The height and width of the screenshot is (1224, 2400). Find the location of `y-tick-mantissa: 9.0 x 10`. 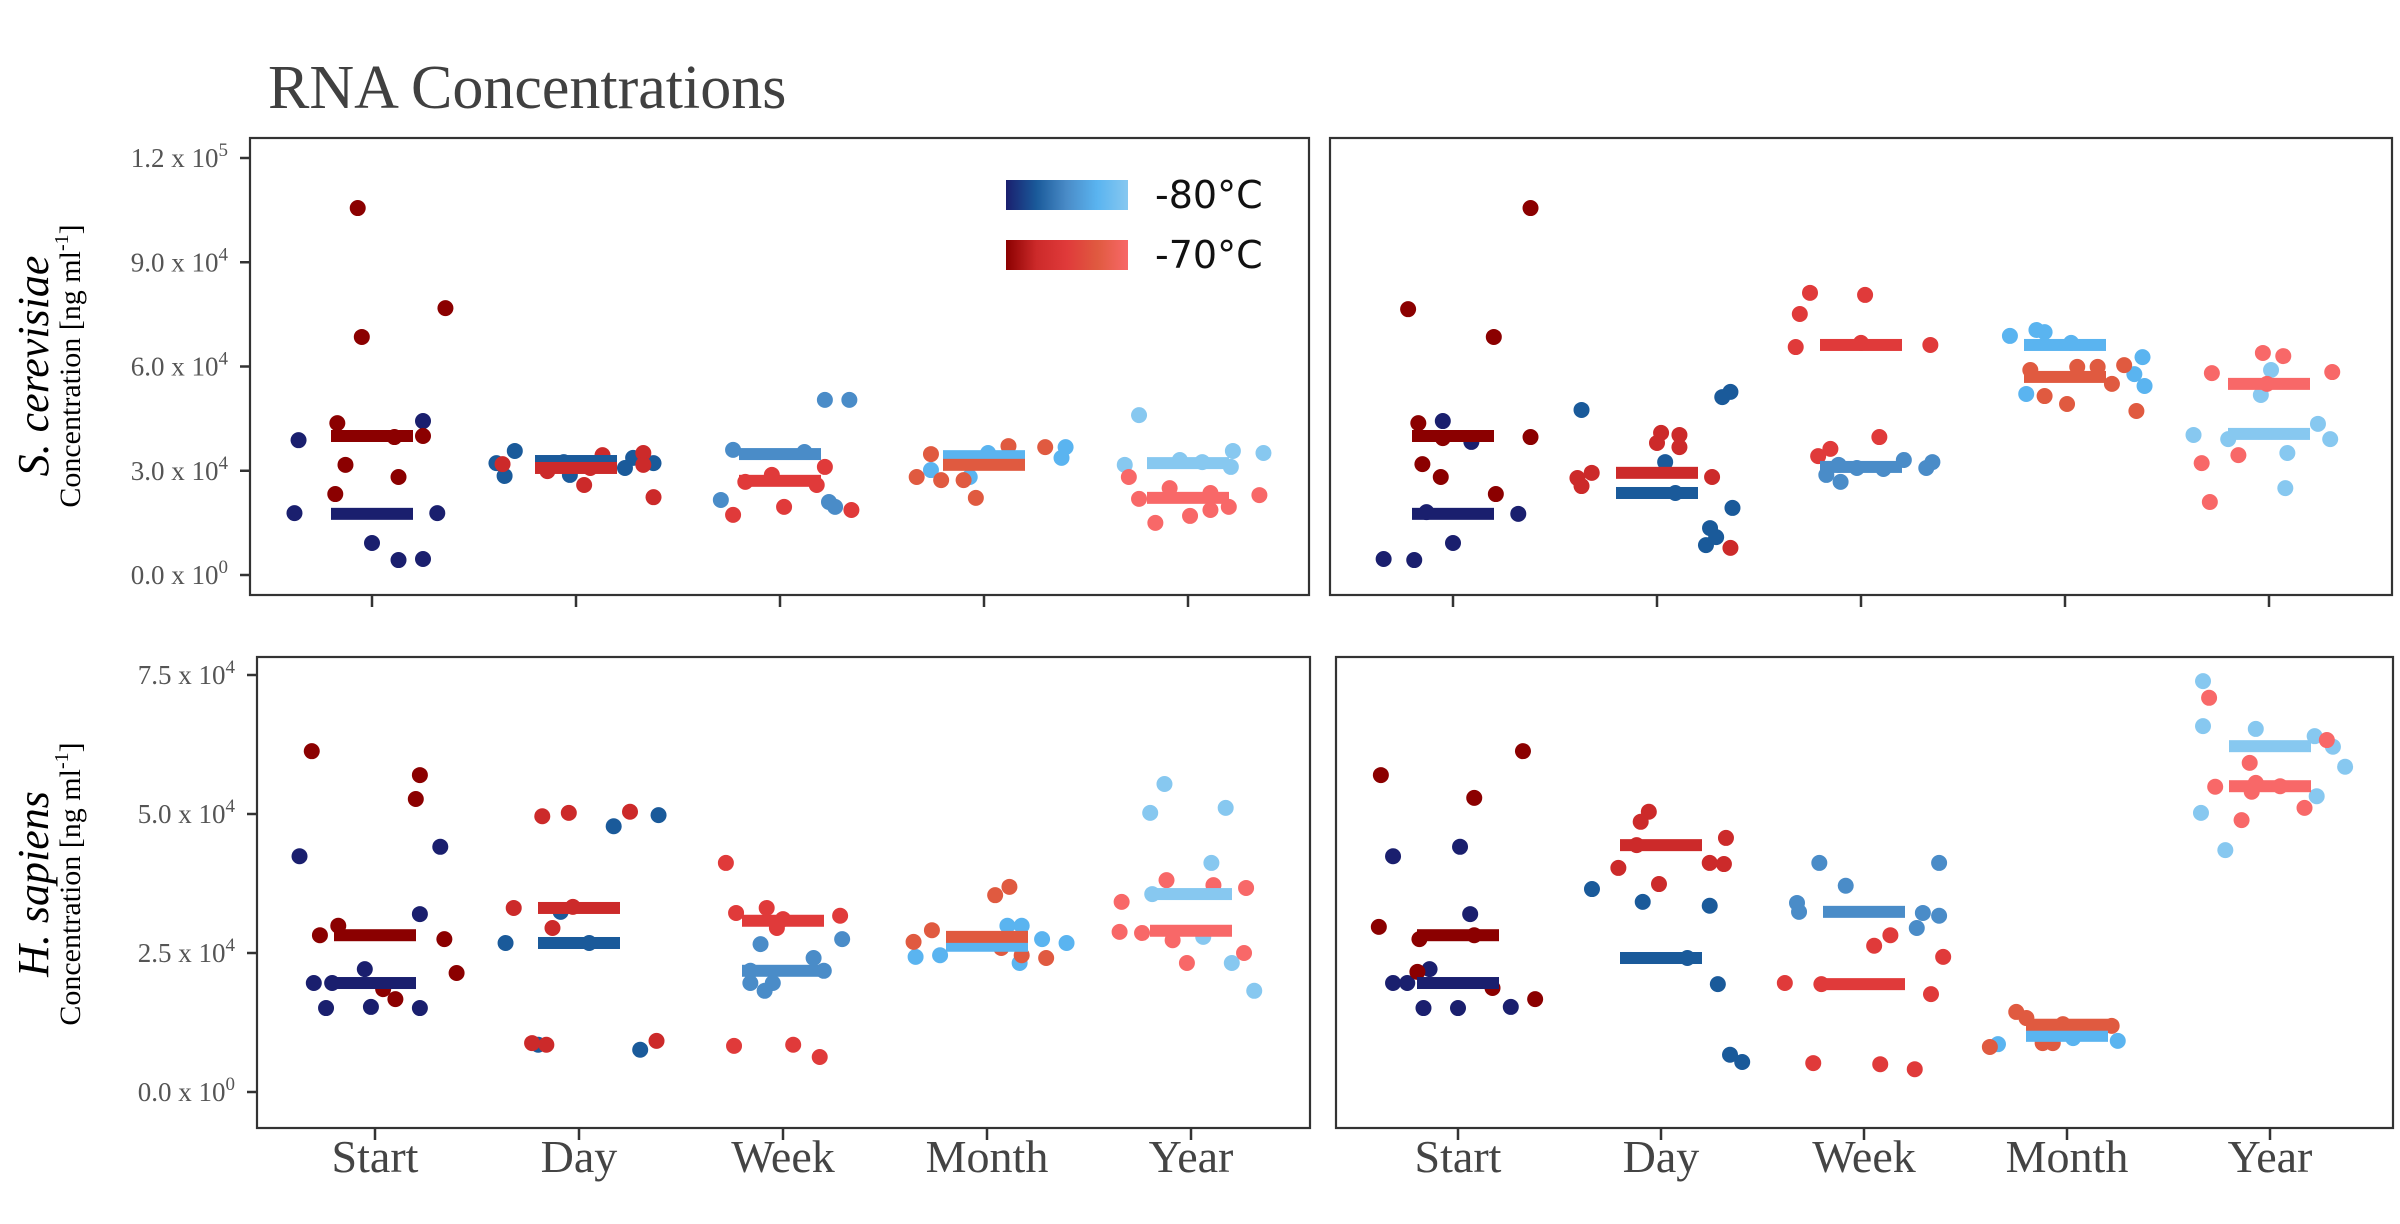

y-tick-mantissa: 9.0 x 10 is located at coordinates (175, 262).